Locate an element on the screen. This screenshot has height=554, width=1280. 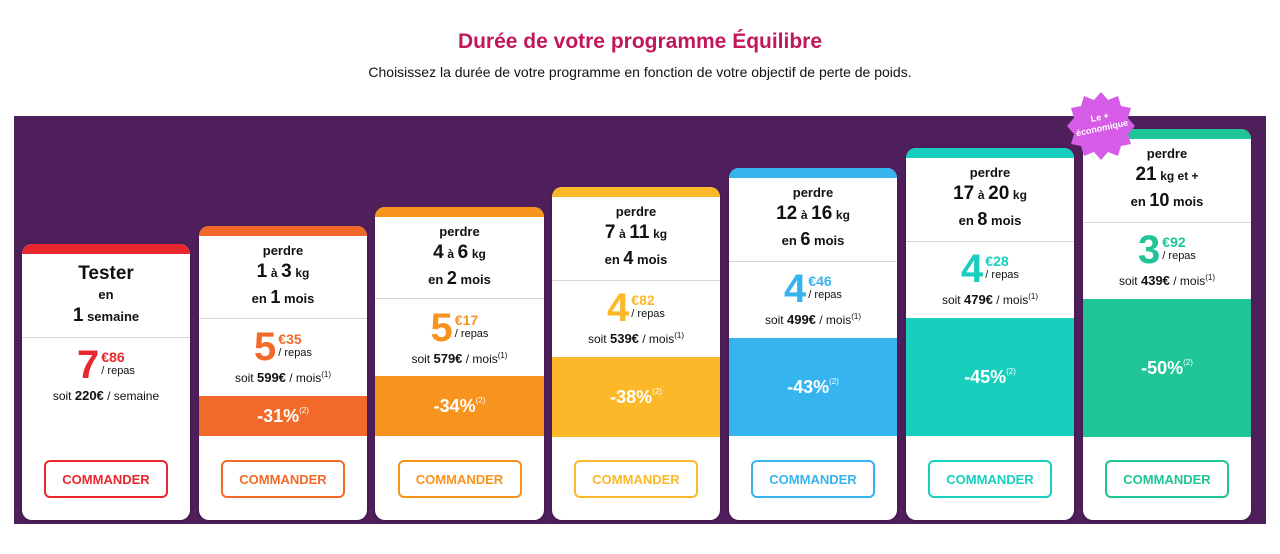
monthly-total: soit 579€ / mois(1) is located at coordinates (459, 358).